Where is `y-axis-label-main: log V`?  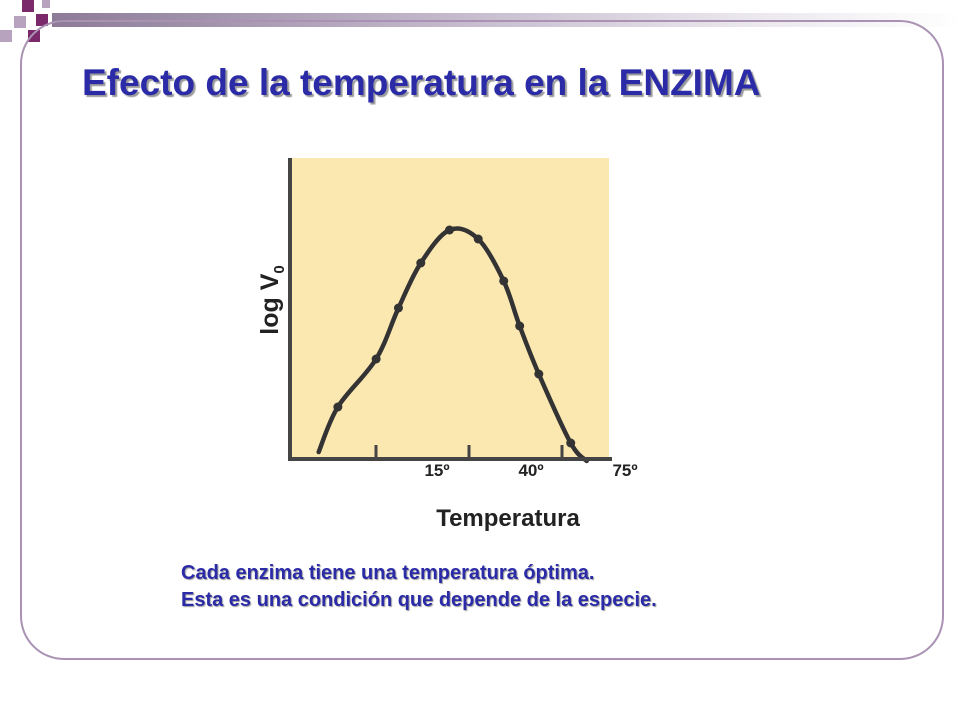
y-axis-label-main: log V is located at coordinates (270, 303).